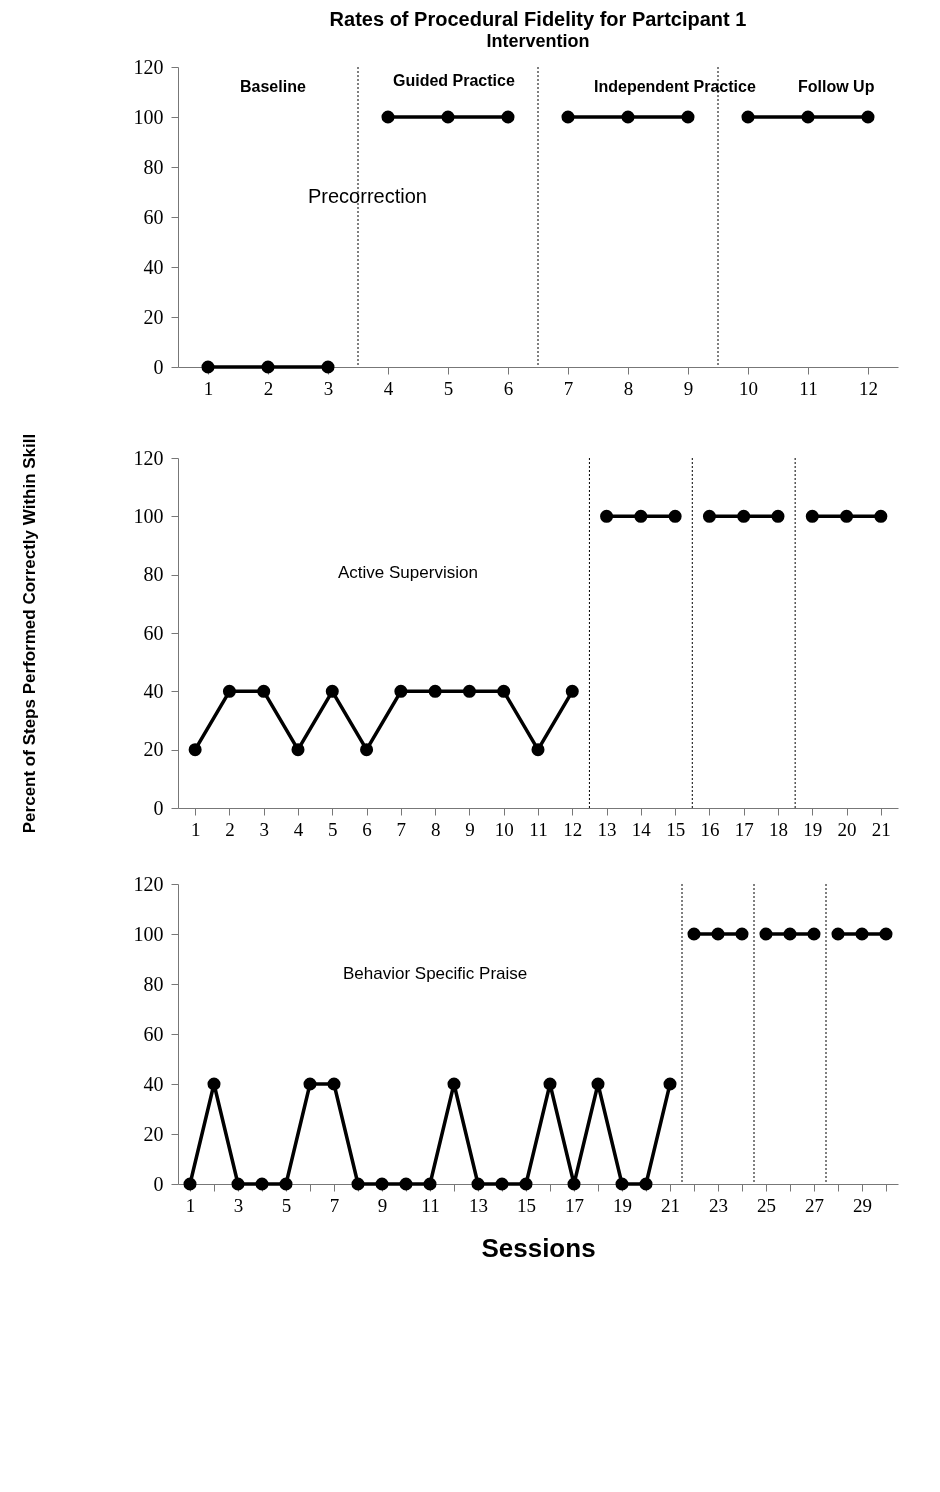 The width and height of the screenshot is (940, 1492). What do you see at coordinates (367, 196) in the screenshot?
I see `annotation: Precorrection` at bounding box center [367, 196].